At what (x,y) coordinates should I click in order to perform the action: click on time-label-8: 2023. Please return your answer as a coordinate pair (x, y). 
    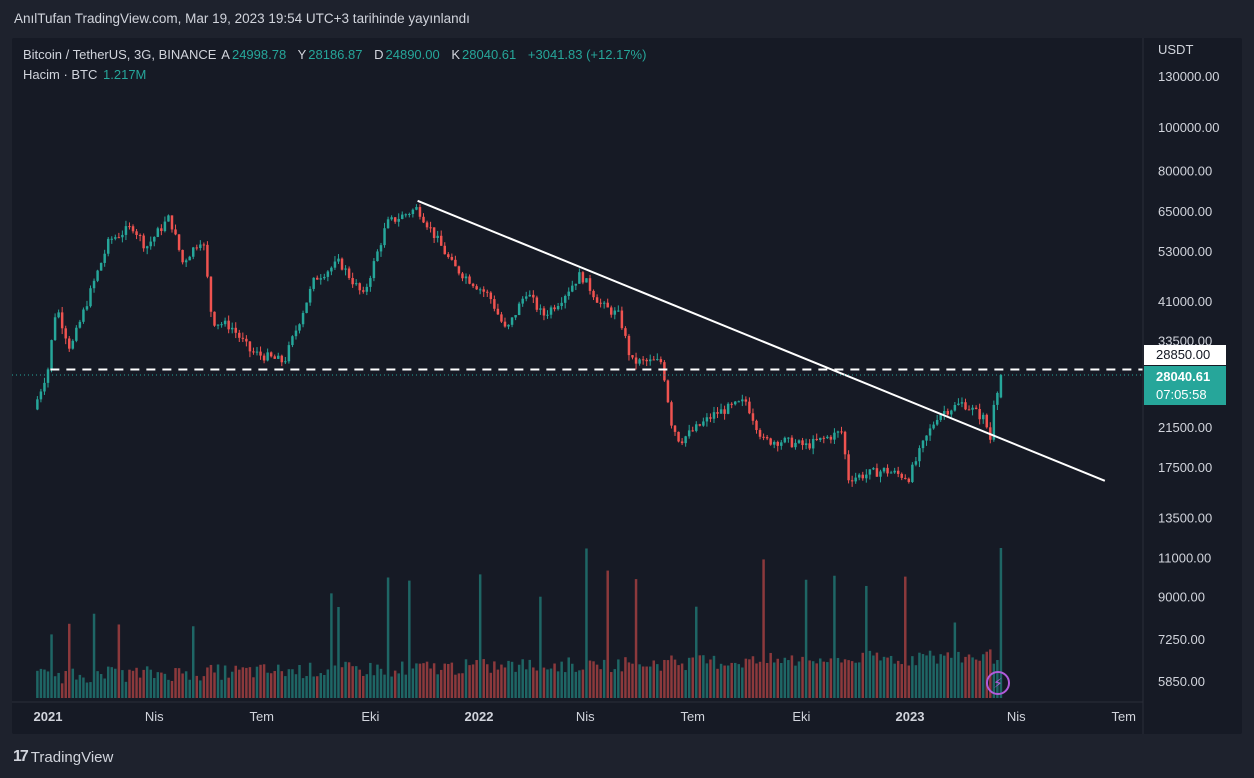
    Looking at the image, I should click on (910, 716).